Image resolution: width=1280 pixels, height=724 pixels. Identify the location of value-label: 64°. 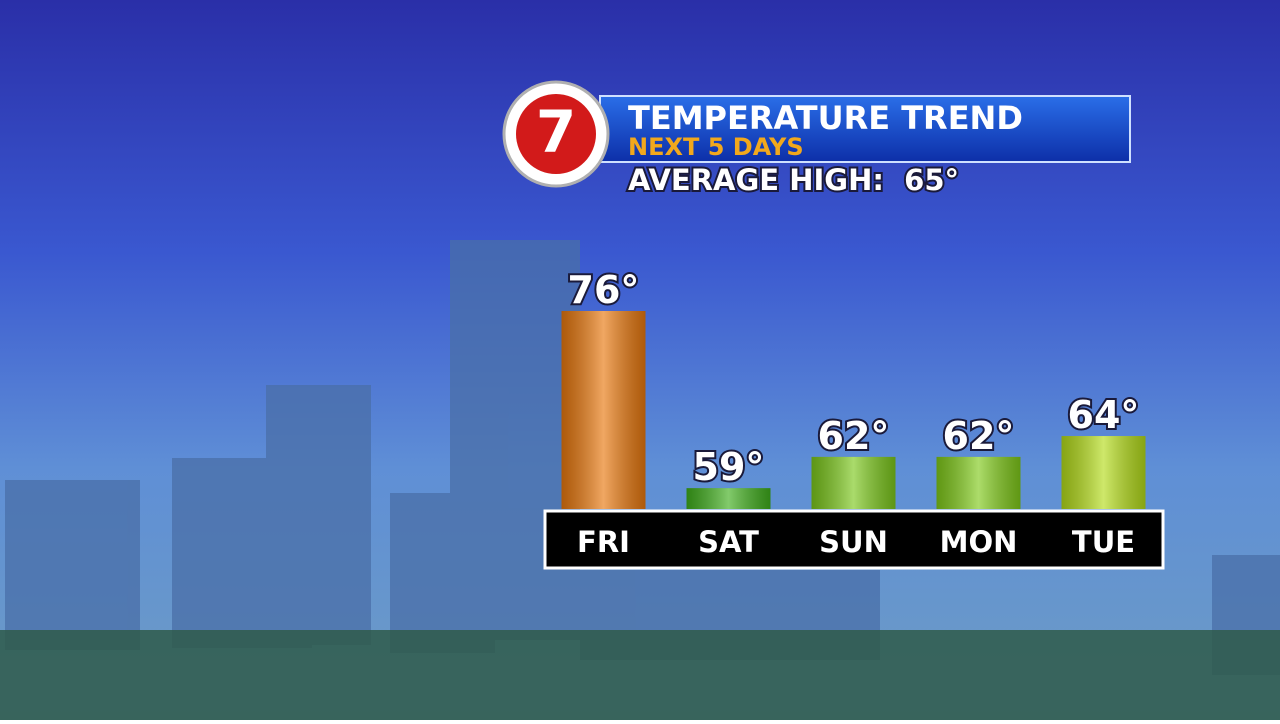
(1104, 415).